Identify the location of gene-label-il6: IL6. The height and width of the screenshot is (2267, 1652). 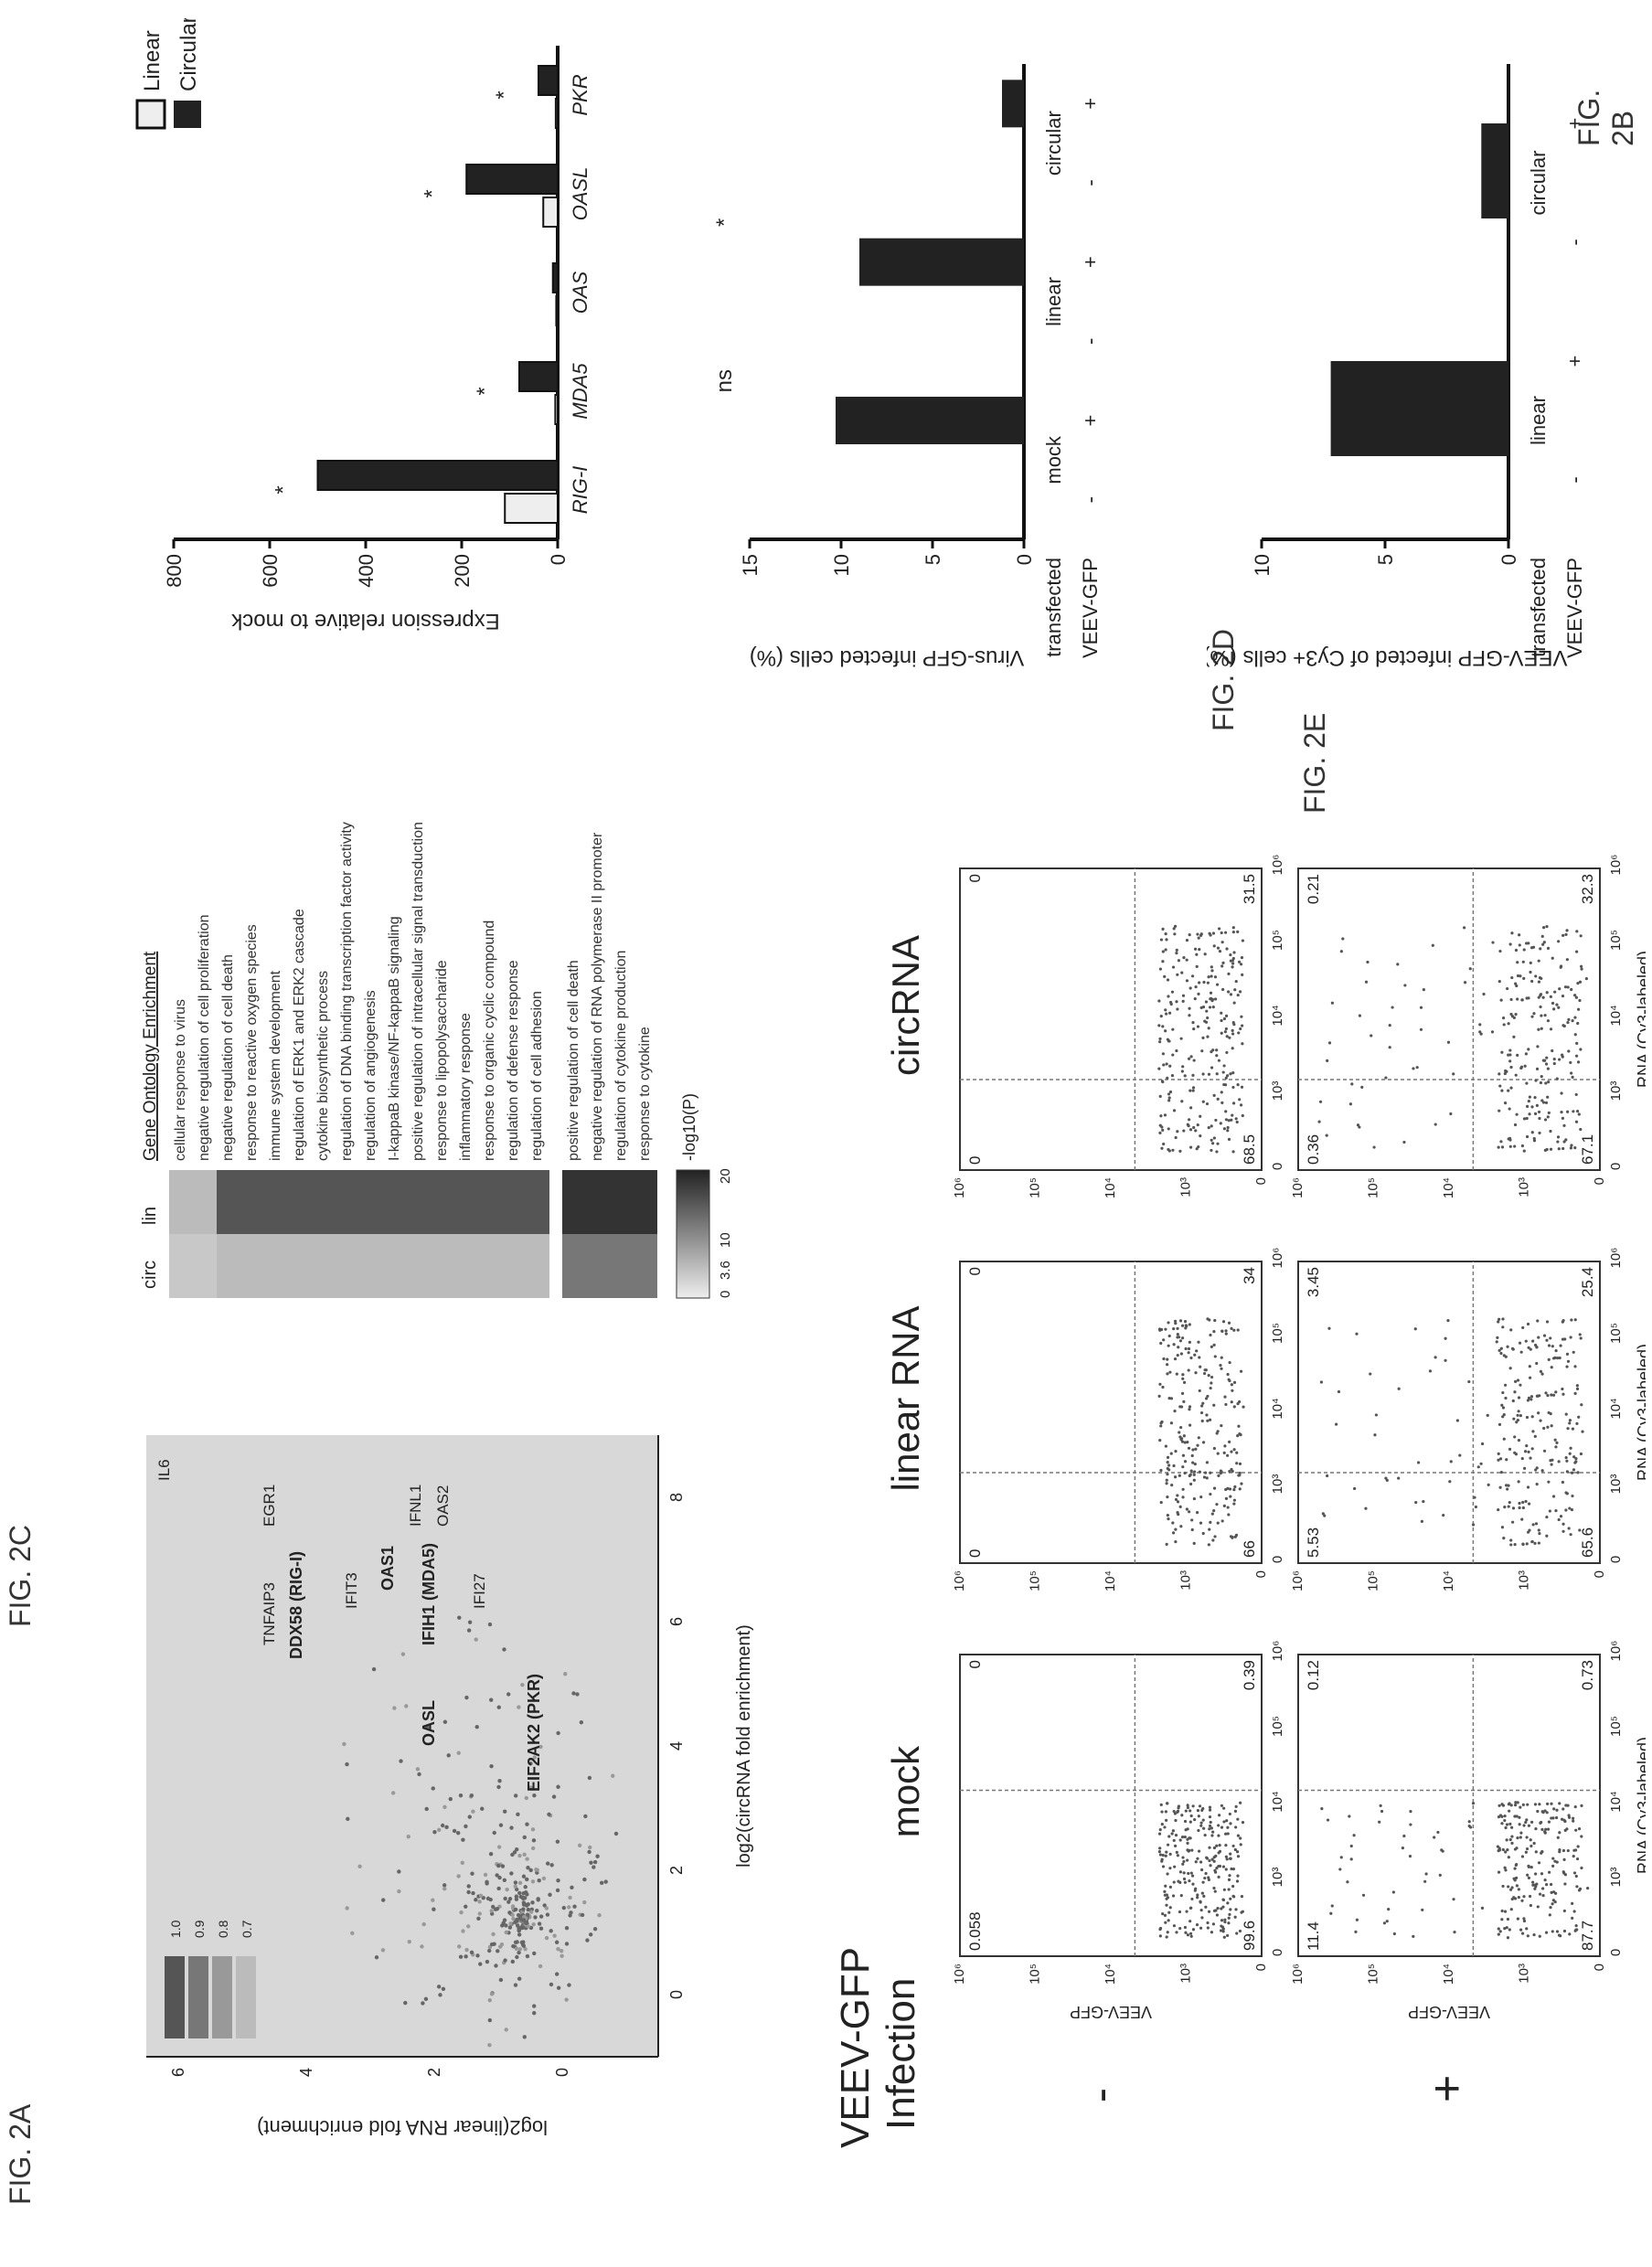
(164, 1470).